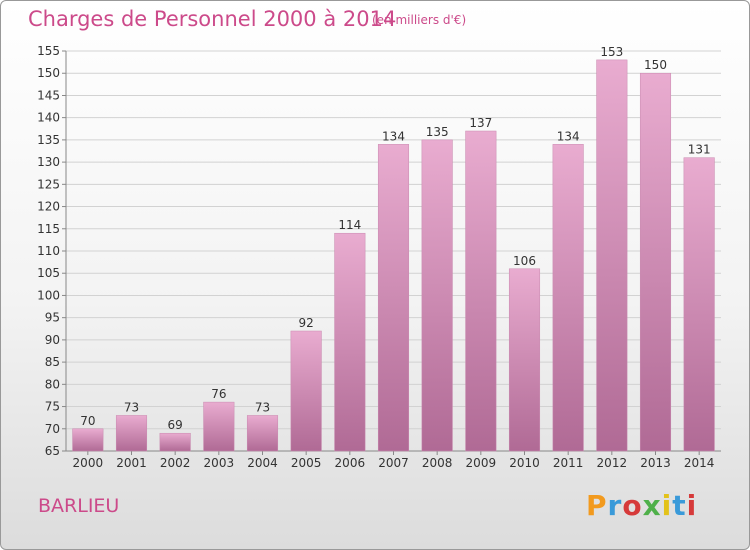 This screenshot has width=750, height=550. I want to click on x-tick-label-2007: 2007, so click(393, 463).